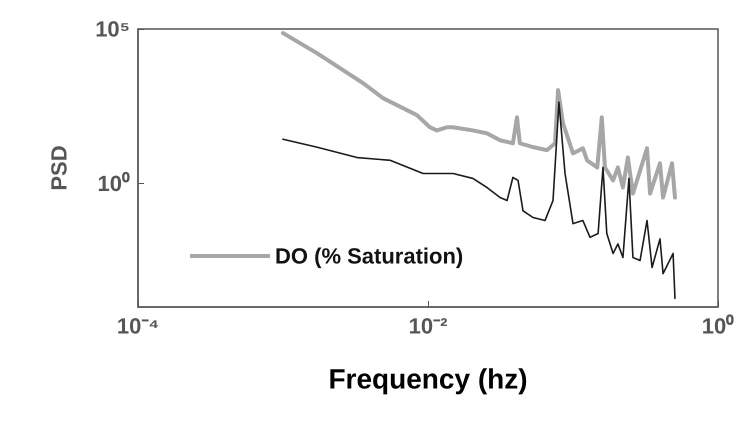 This screenshot has height=424, width=756. Describe the element at coordinates (369, 256) in the screenshot. I see `legend-label: DO (% Saturation)` at that location.